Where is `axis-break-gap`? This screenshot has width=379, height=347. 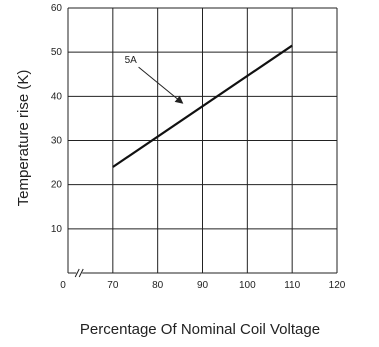 axis-break-gap is located at coordinates (79, 273).